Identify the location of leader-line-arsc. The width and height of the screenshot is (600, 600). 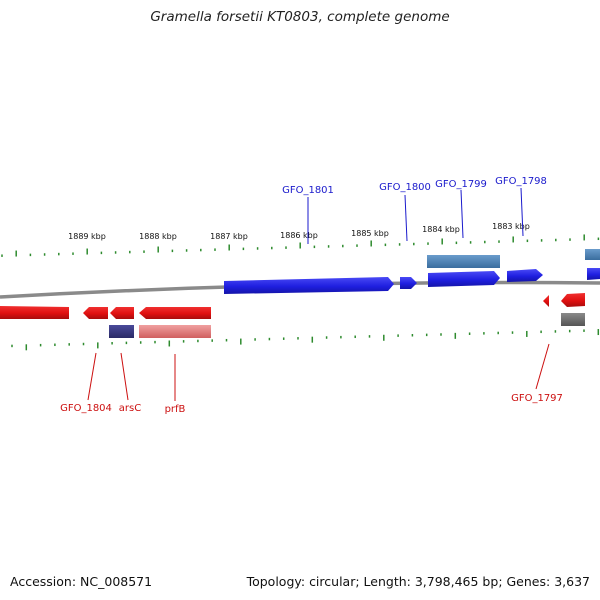
(124, 376).